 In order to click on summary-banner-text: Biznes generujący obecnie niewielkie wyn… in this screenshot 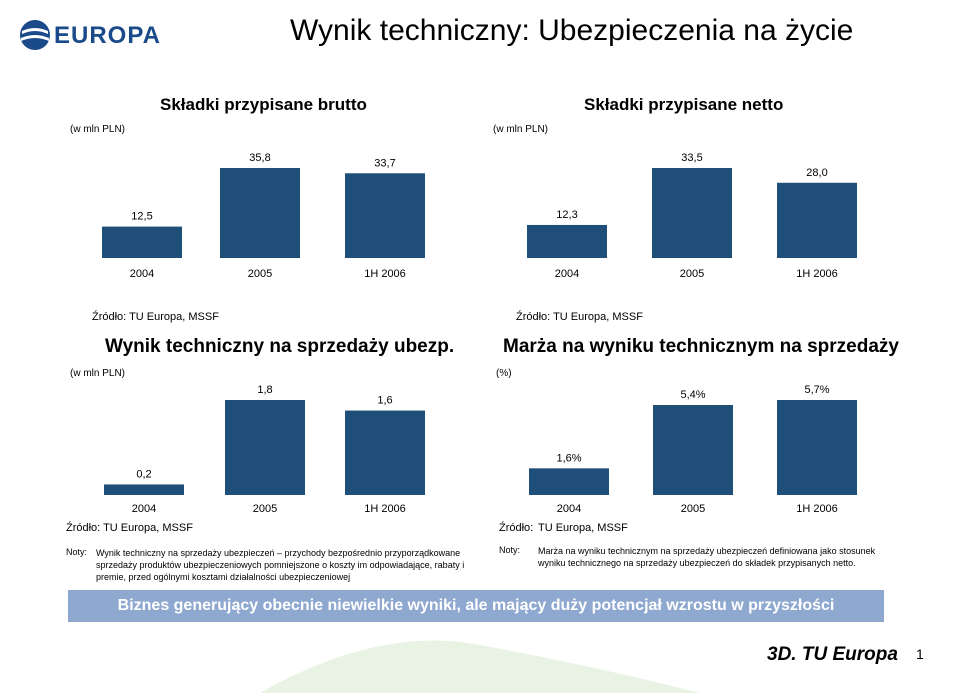, I will do `click(476, 605)`.